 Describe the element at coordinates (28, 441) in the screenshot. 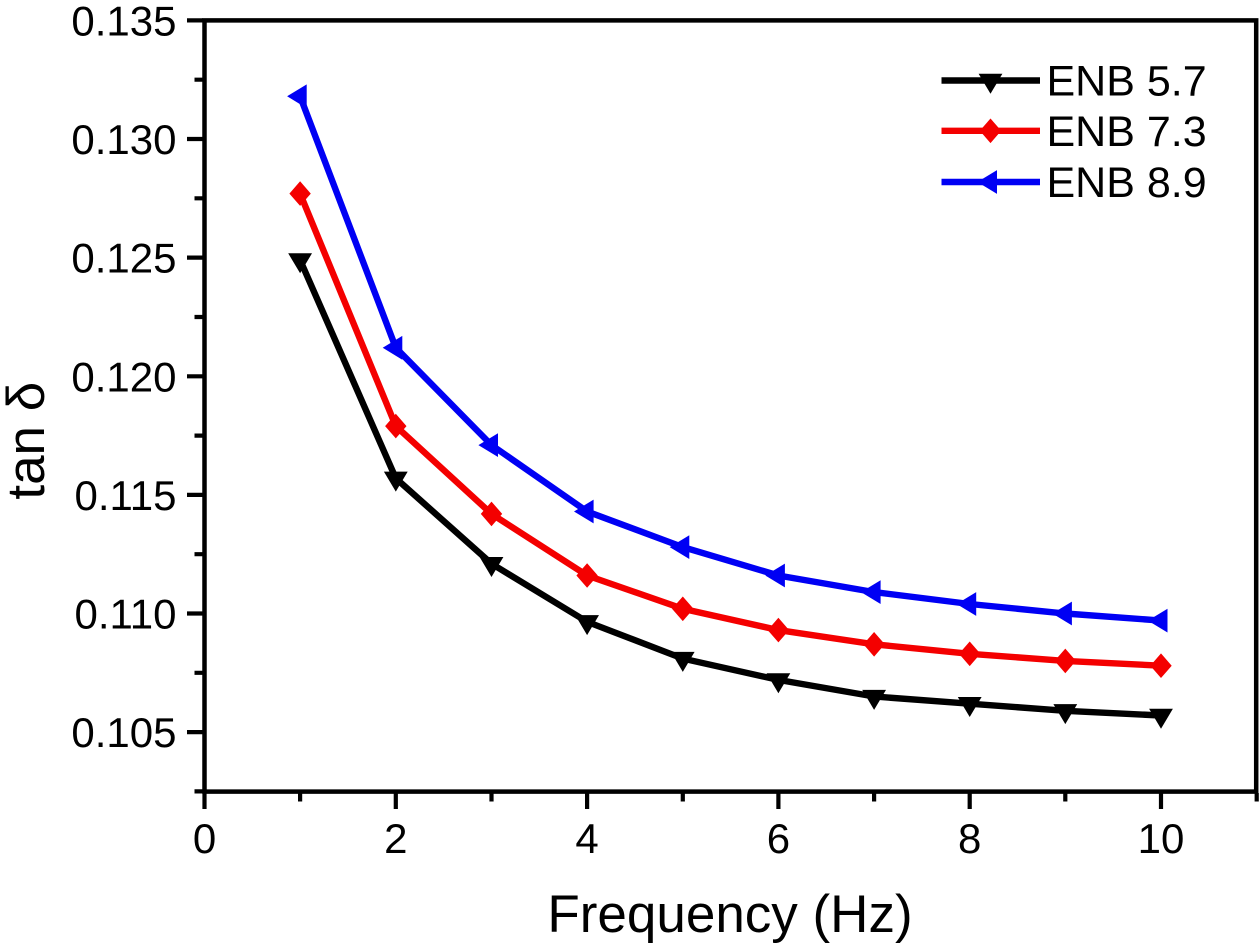

I see `svg-text: tan δ` at that location.